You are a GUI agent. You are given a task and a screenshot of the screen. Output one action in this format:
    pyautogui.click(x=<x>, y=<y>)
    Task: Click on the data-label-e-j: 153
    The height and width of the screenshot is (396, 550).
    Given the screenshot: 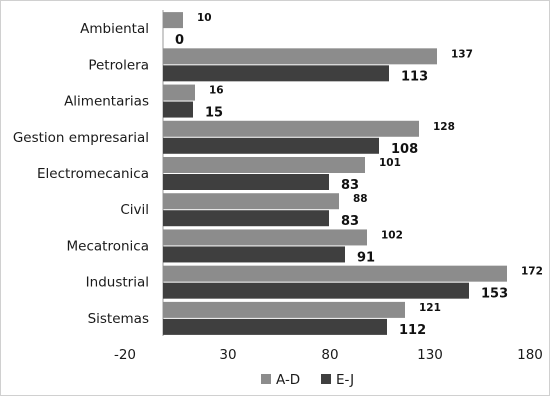 What is the action you would take?
    pyautogui.click(x=494, y=294)
    